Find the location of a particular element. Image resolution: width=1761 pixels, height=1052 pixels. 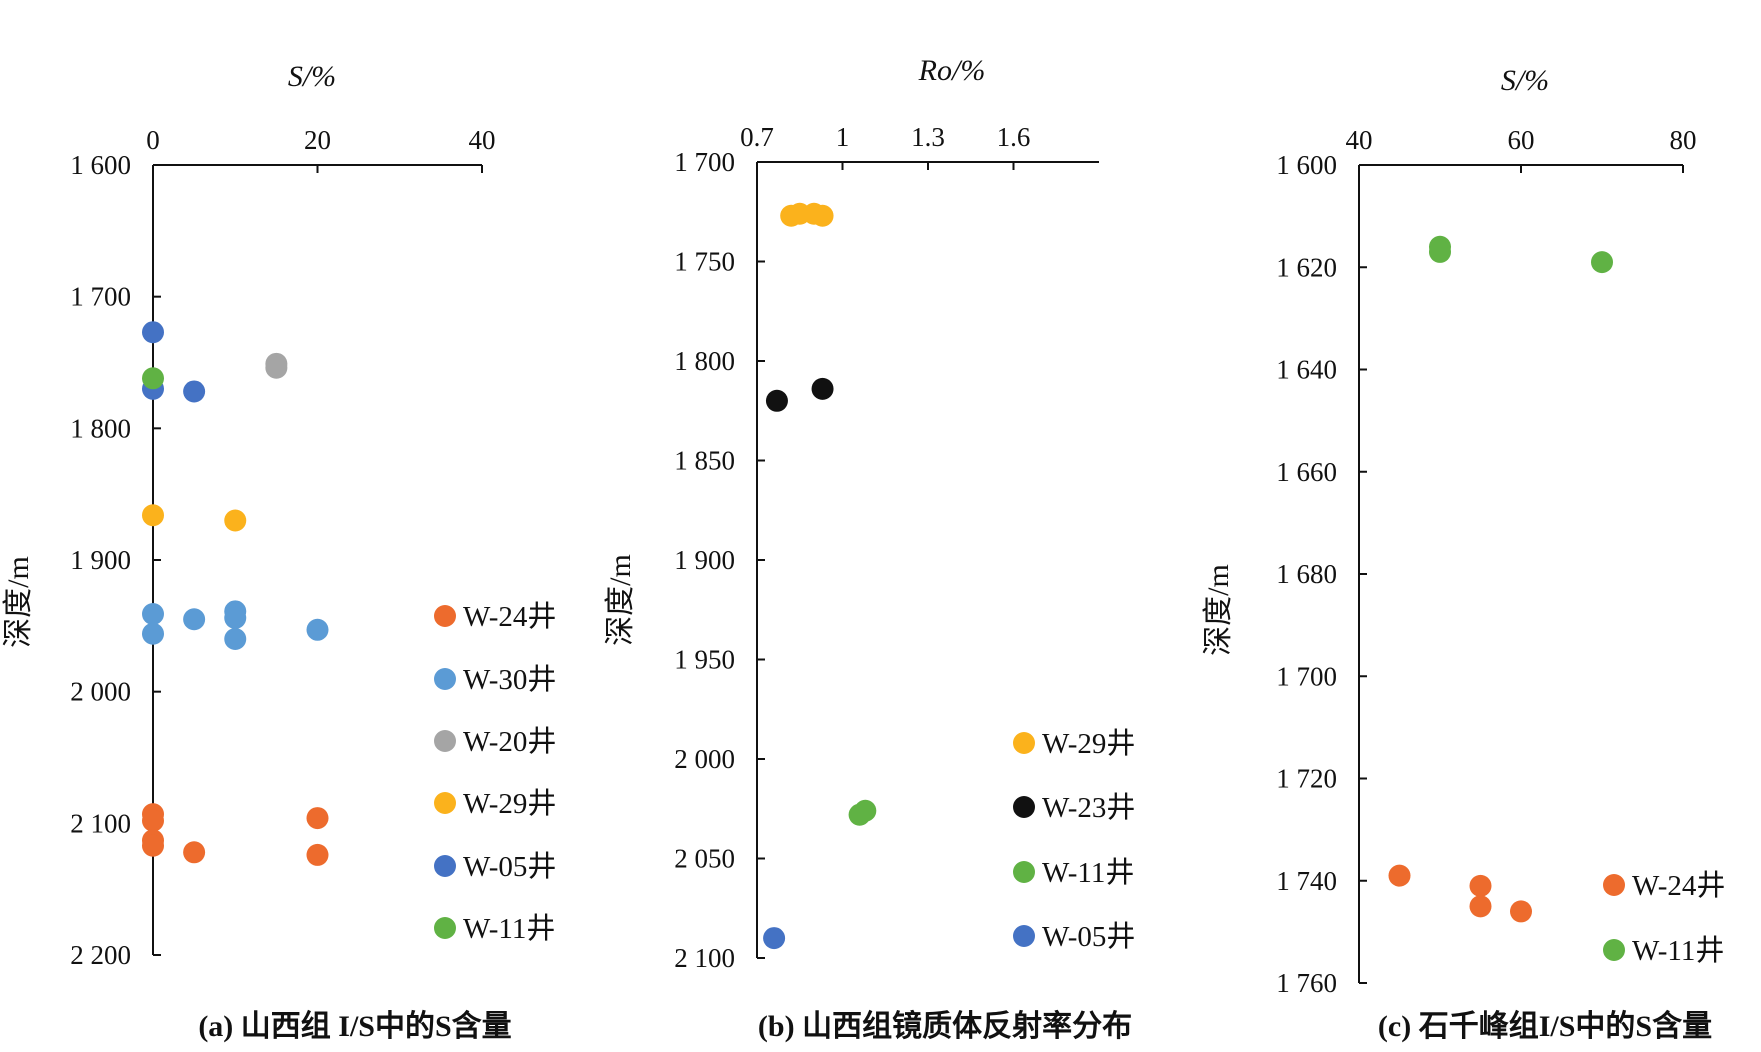

y-tick-label: 1 640 is located at coordinates (1306, 370).